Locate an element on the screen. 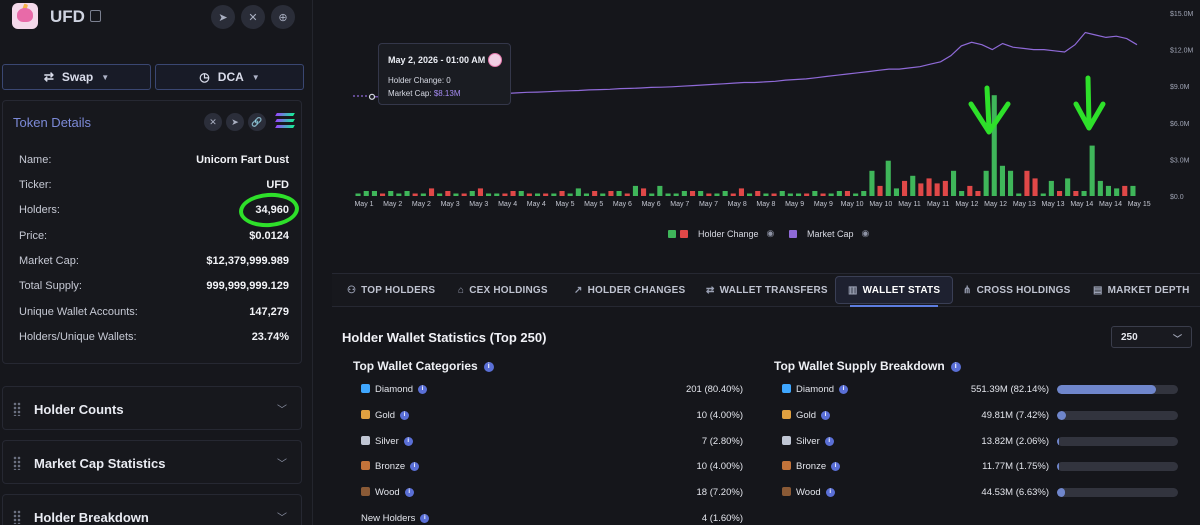 This screenshot has height=525, width=1200. x-tick-label: May 4 is located at coordinates (536, 204).